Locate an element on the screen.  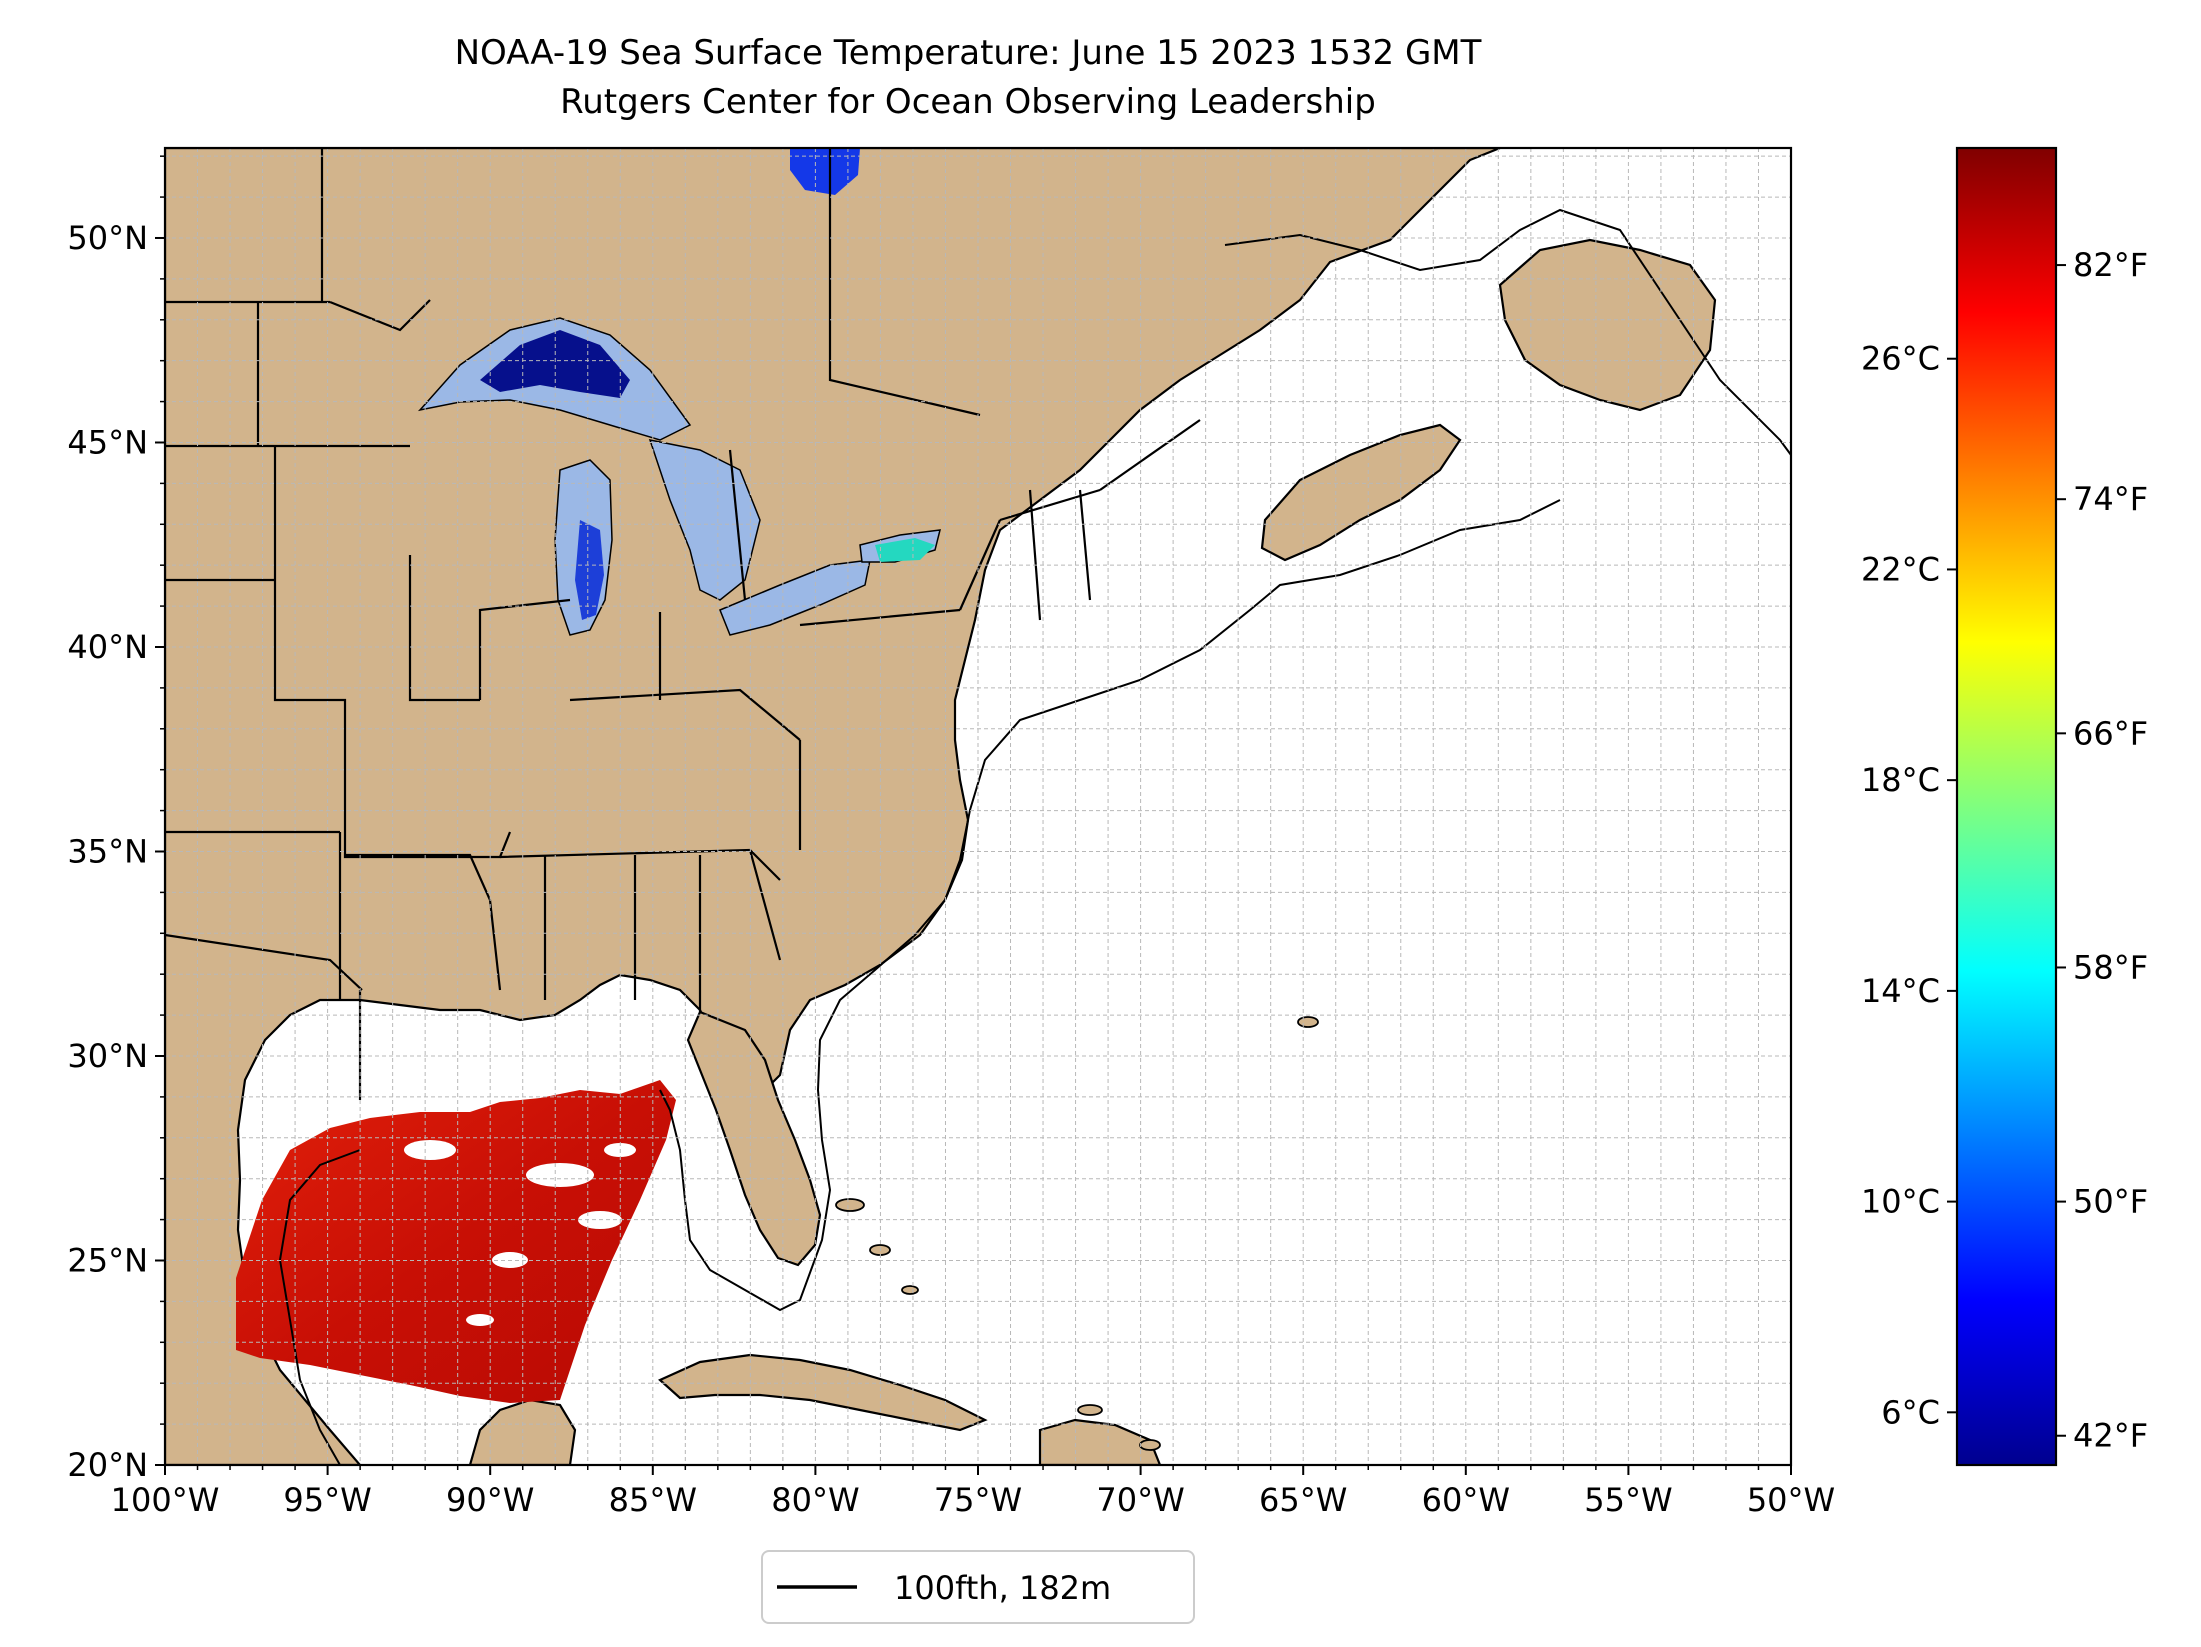
fahrenheit-tick-label: 58°F is located at coordinates (2110, 967).